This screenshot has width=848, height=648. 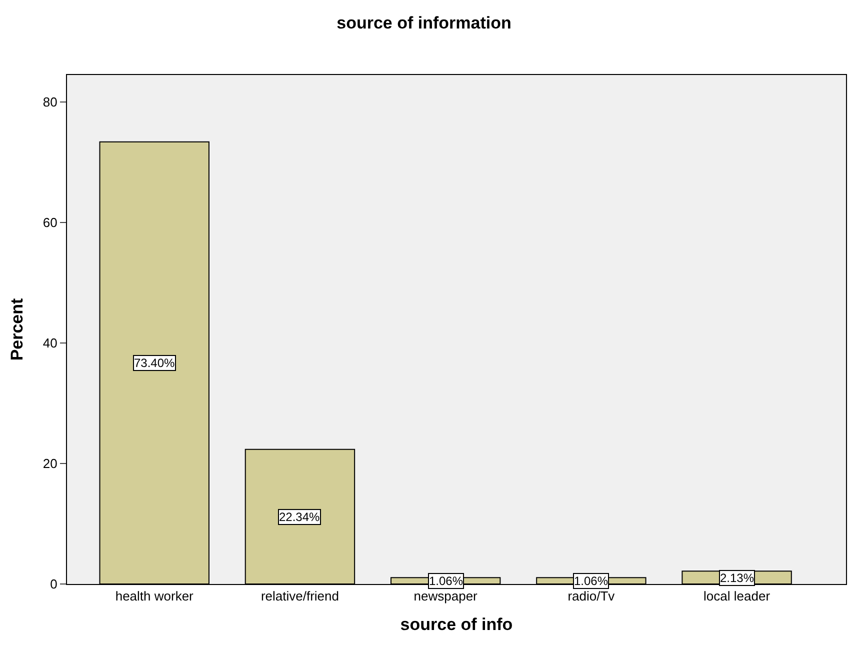 What do you see at coordinates (155, 363) in the screenshot?
I see `data-label: 73.40%` at bounding box center [155, 363].